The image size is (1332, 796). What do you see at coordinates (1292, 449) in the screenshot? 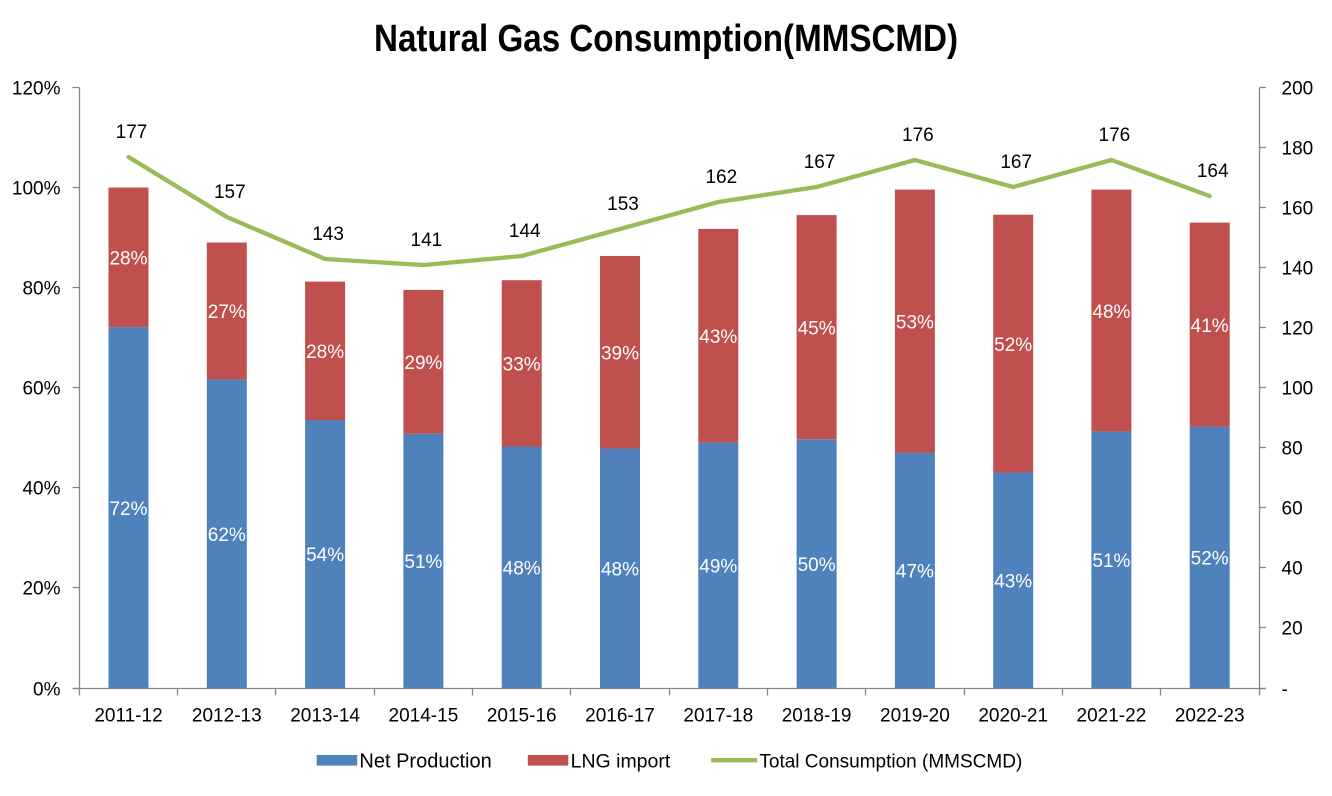
I see `svg-text: 80` at bounding box center [1292, 449].